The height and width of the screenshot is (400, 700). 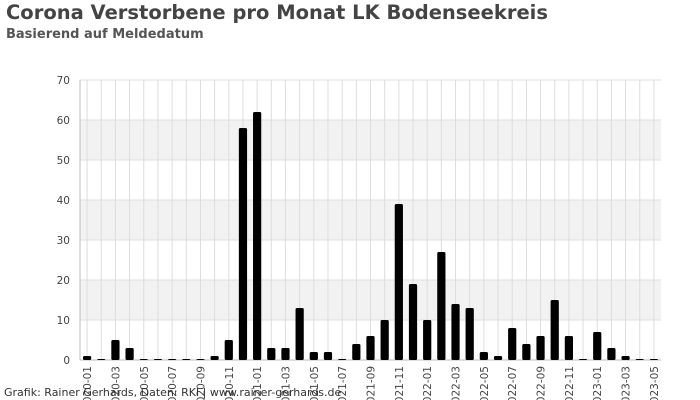 What do you see at coordinates (63, 81) in the screenshot?
I see `y-tick-label: 70` at bounding box center [63, 81].